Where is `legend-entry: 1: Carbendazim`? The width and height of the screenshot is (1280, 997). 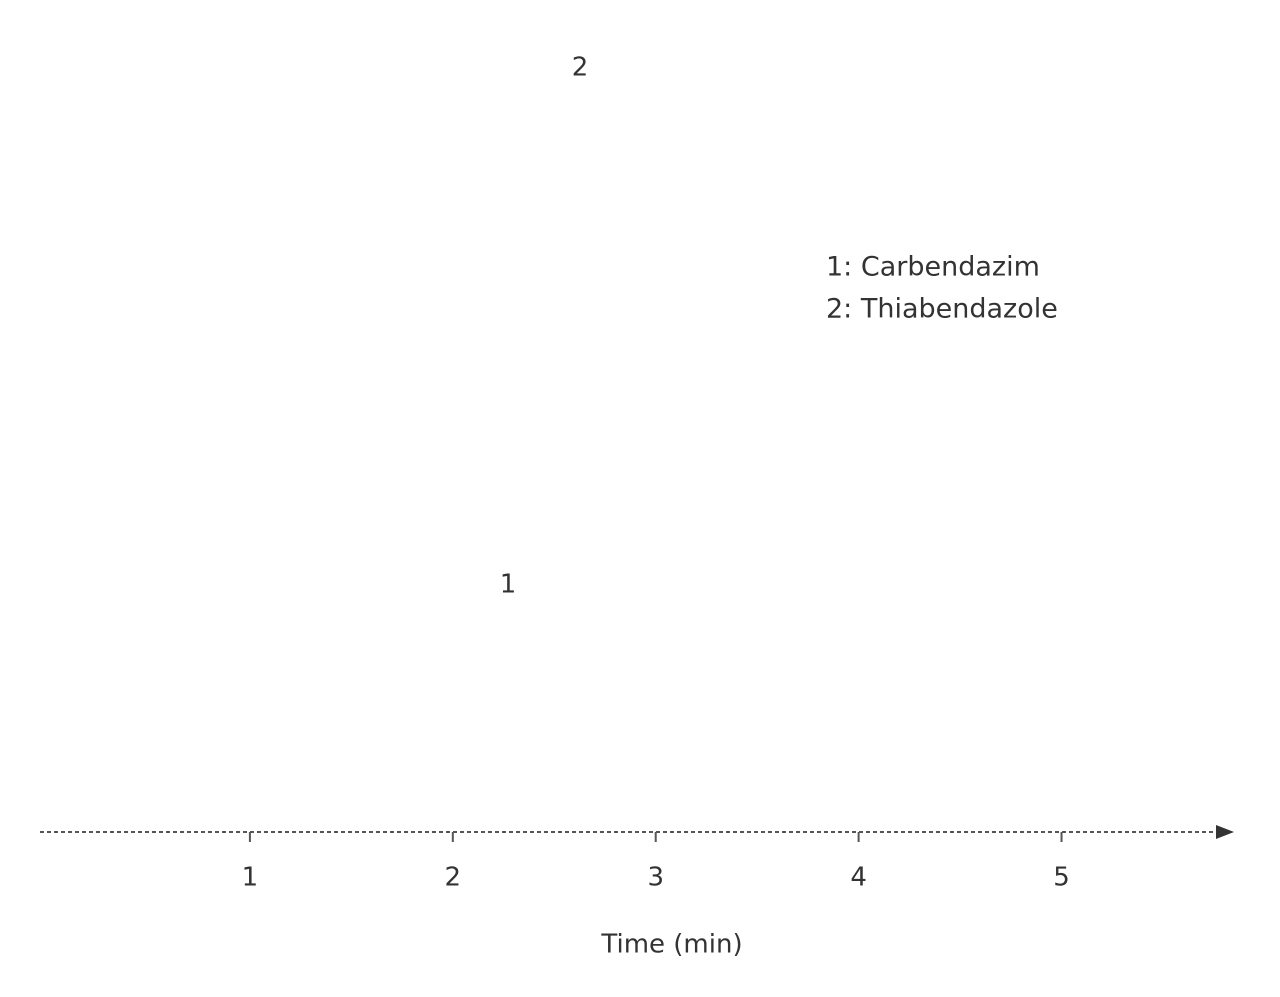
legend-entry: 1: Carbendazim is located at coordinates (933, 267).